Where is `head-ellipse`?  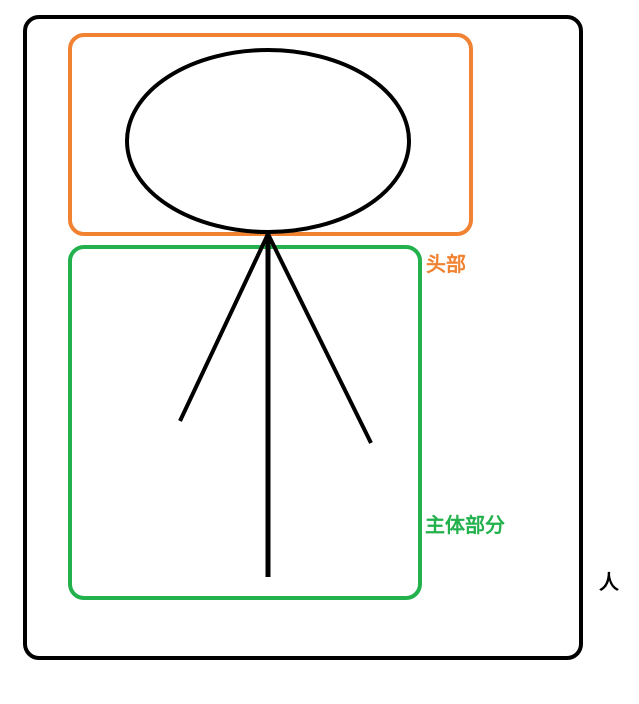
head-ellipse is located at coordinates (268, 141).